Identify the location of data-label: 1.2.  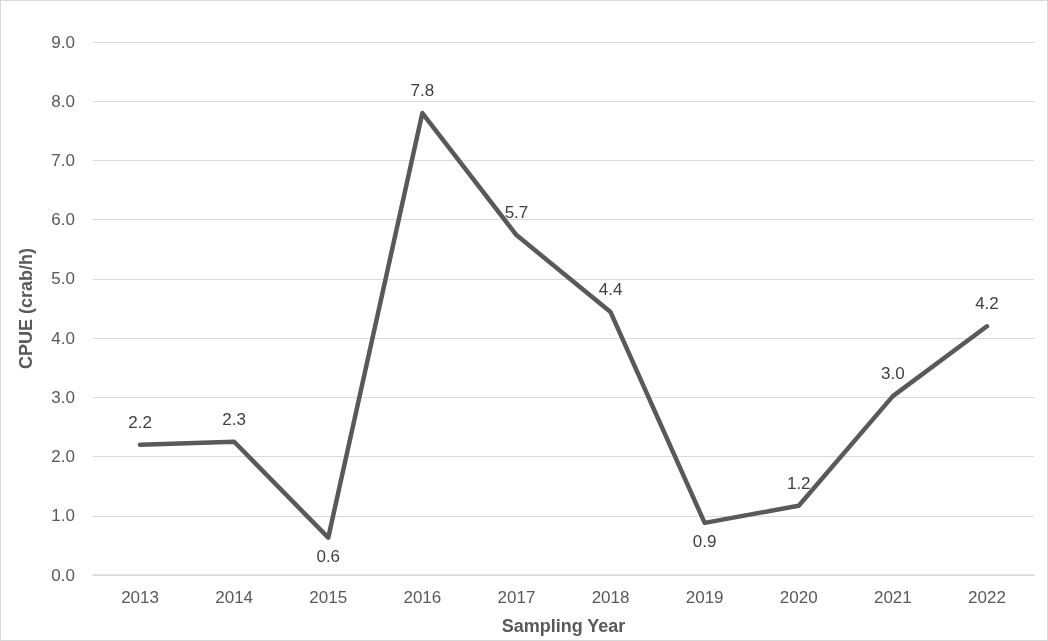
(798, 483).